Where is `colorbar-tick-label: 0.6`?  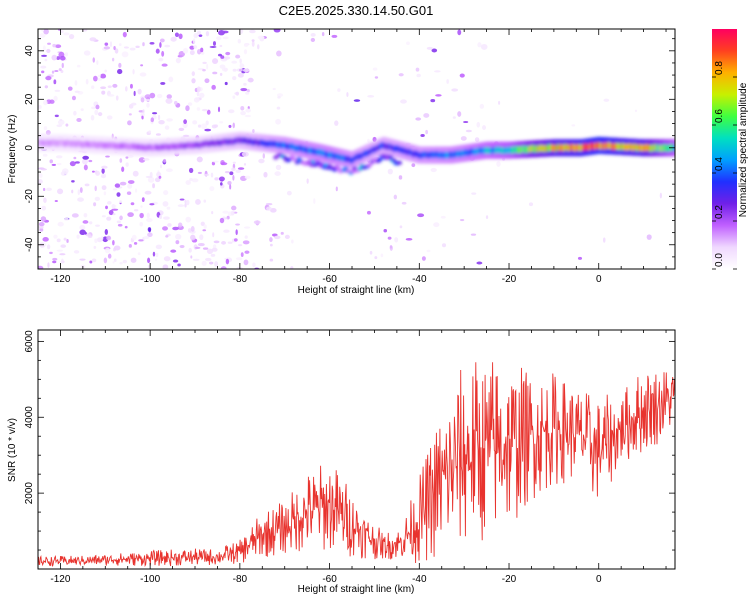 colorbar-tick-label: 0.6 is located at coordinates (719, 116).